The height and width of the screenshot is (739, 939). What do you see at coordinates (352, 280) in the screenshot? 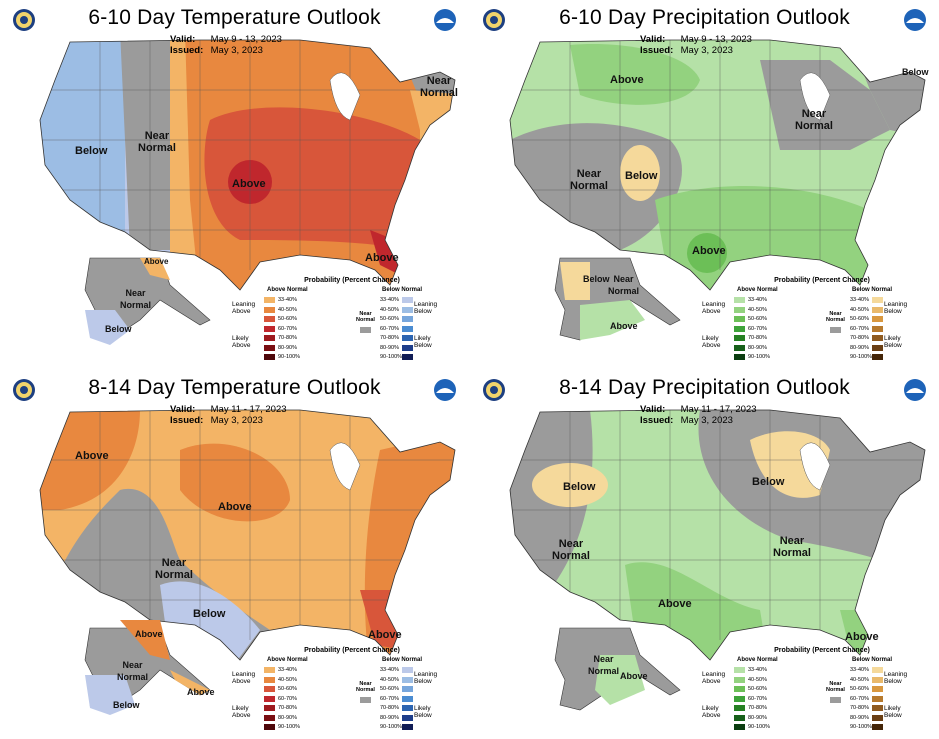
I see `legend-title: Probability (Percent Chance)` at bounding box center [352, 280].